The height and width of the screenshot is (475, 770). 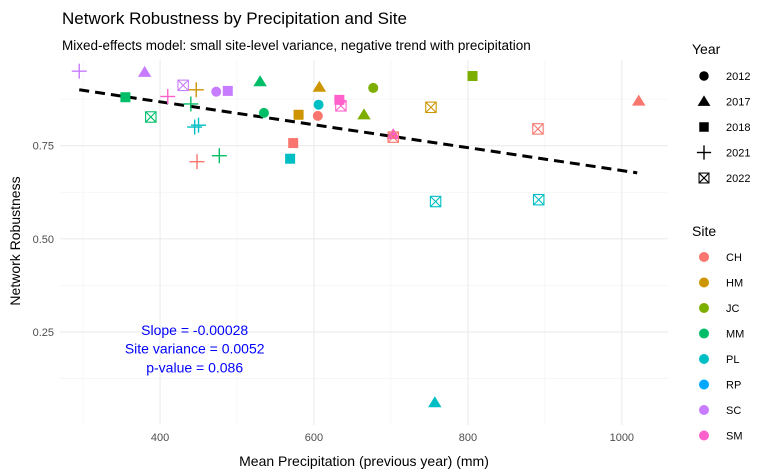 What do you see at coordinates (734, 258) in the screenshot?
I see `legend-site-label: CH` at bounding box center [734, 258].